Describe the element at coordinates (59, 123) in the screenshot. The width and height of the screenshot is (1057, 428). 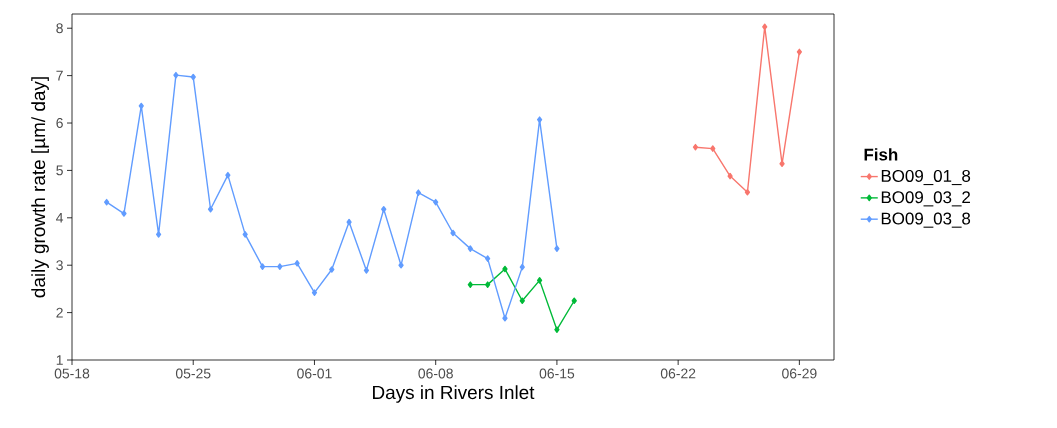
I see `y-tick-label: 6` at that location.